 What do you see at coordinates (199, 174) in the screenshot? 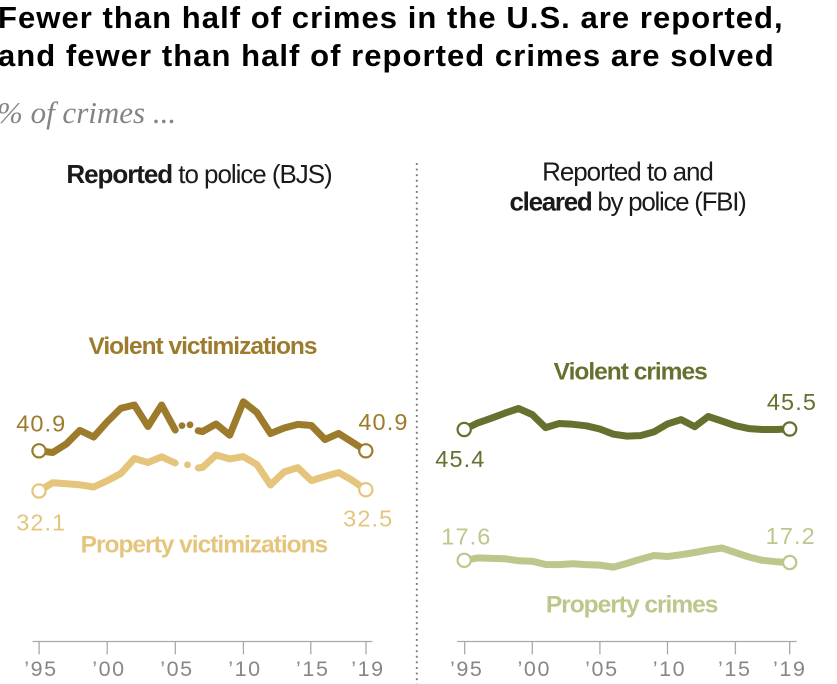
I see `svg-text: Reported to police (BJS)` at bounding box center [199, 174].